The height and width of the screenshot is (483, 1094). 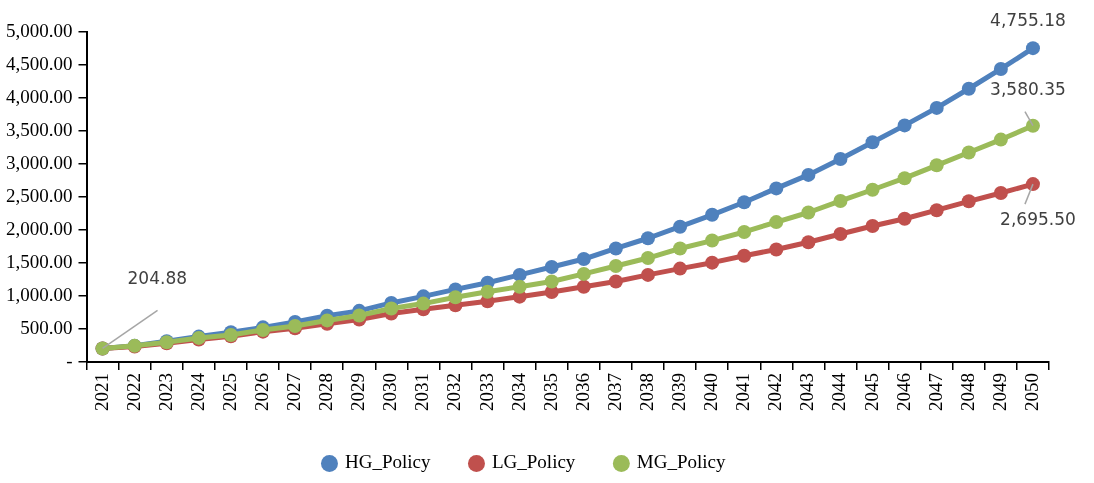 What do you see at coordinates (39, 294) in the screenshot?
I see `y-tick-label: 1,000.00` at bounding box center [39, 294].